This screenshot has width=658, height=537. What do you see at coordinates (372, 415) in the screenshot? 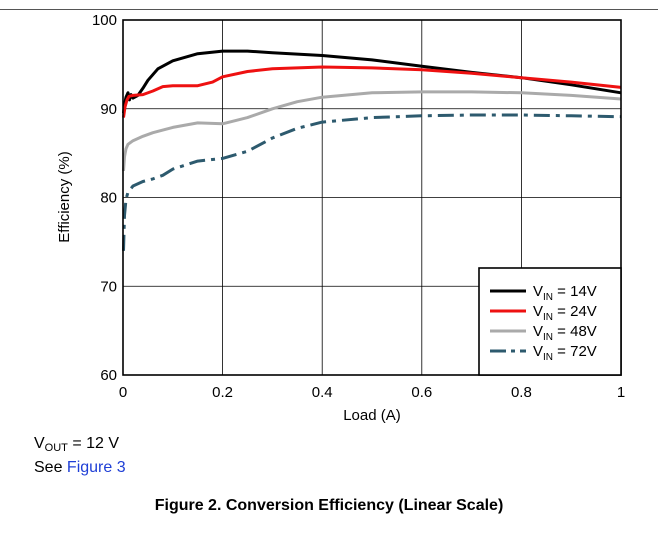
I see `x-axis-label: Load (A)` at bounding box center [372, 415].